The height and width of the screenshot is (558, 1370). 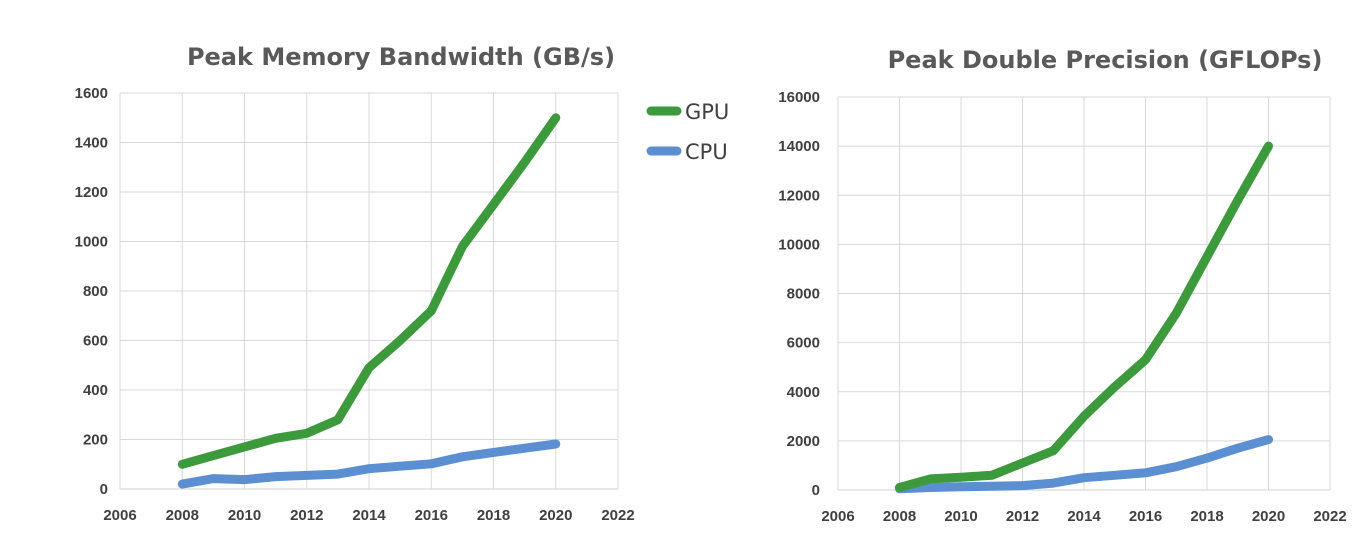 I want to click on legend-label-gpu: GPU, so click(x=707, y=112).